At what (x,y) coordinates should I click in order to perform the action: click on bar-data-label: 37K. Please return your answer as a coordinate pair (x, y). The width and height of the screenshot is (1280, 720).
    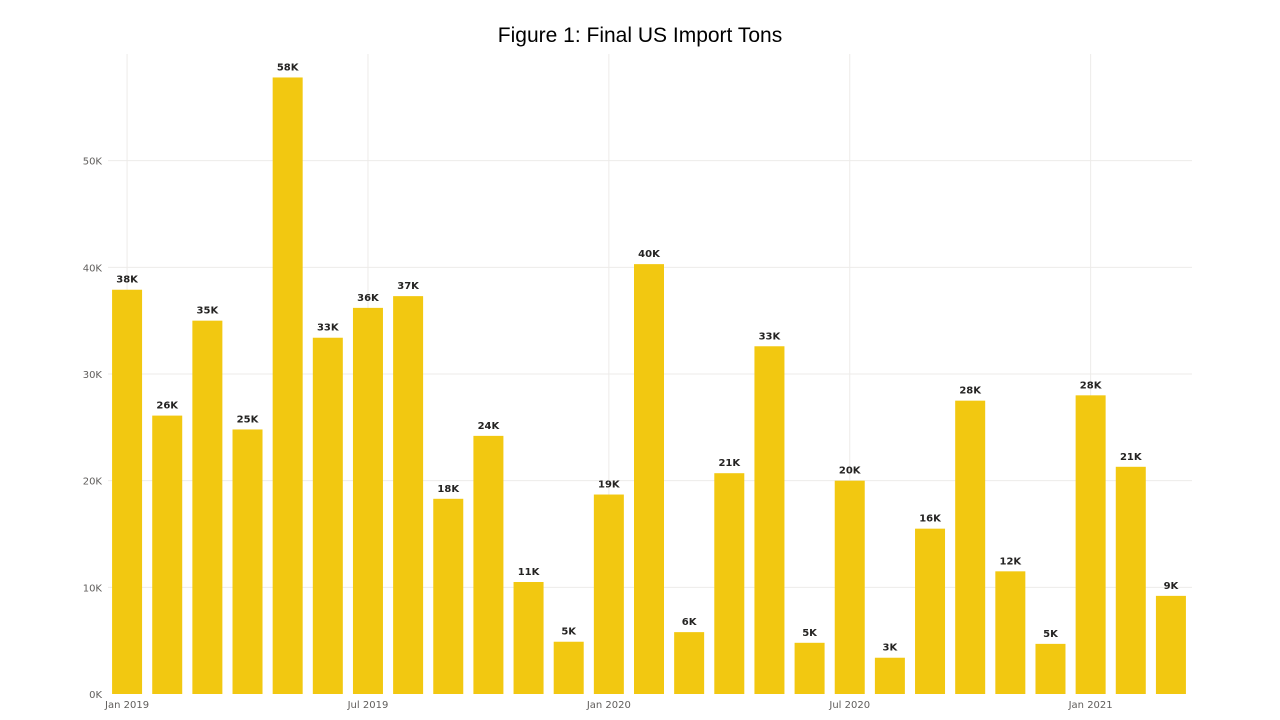
    Looking at the image, I should click on (408, 286).